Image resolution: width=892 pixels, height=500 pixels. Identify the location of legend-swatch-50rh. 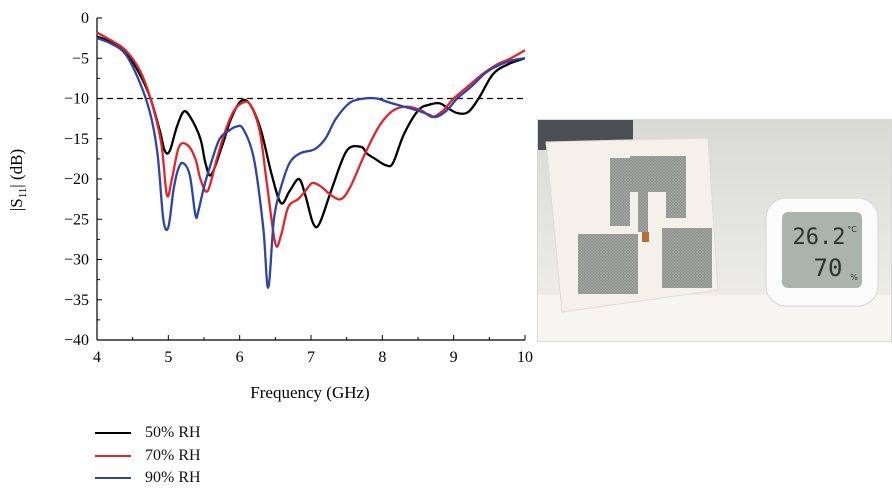
(113, 433).